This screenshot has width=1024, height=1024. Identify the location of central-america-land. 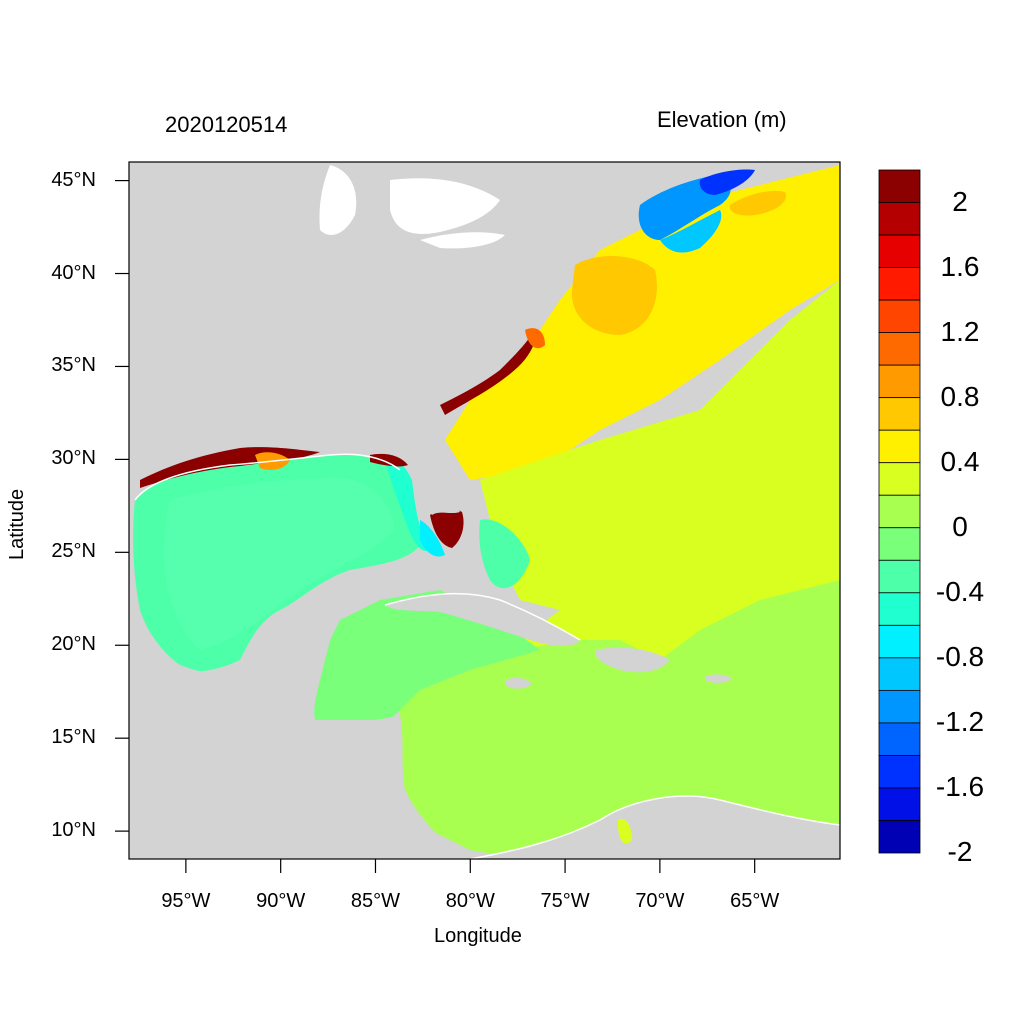
(299, 735).